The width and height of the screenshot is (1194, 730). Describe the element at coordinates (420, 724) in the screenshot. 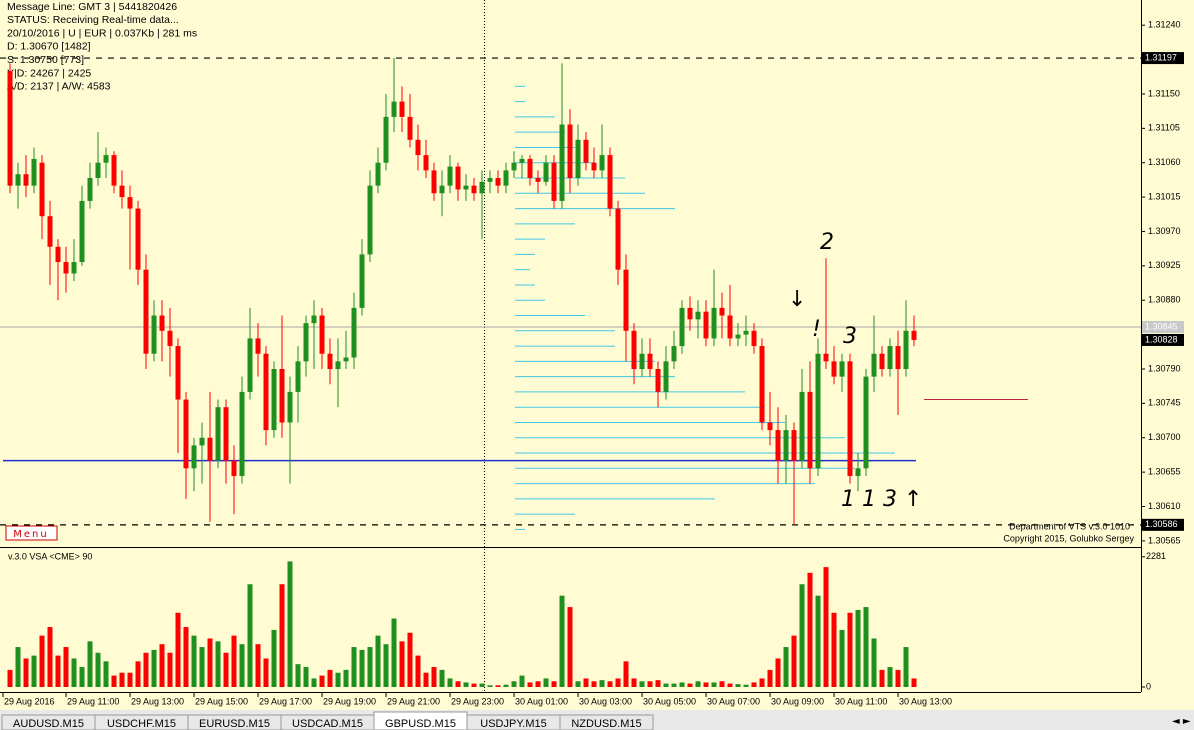

I see `tab-label: GBPUSD.M15` at that location.